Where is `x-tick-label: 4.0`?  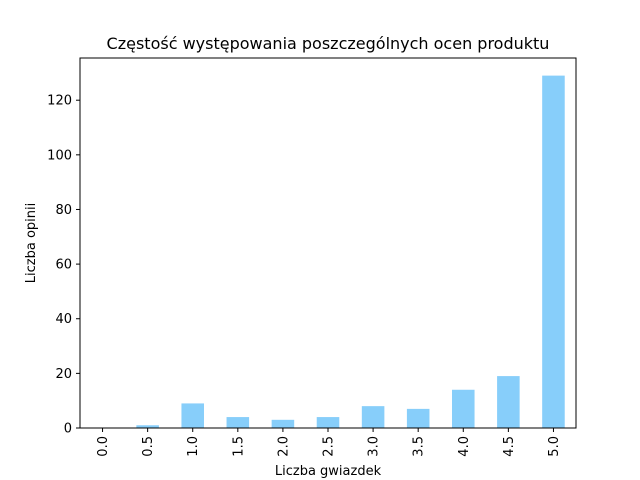 x-tick-label: 4.0 is located at coordinates (464, 446).